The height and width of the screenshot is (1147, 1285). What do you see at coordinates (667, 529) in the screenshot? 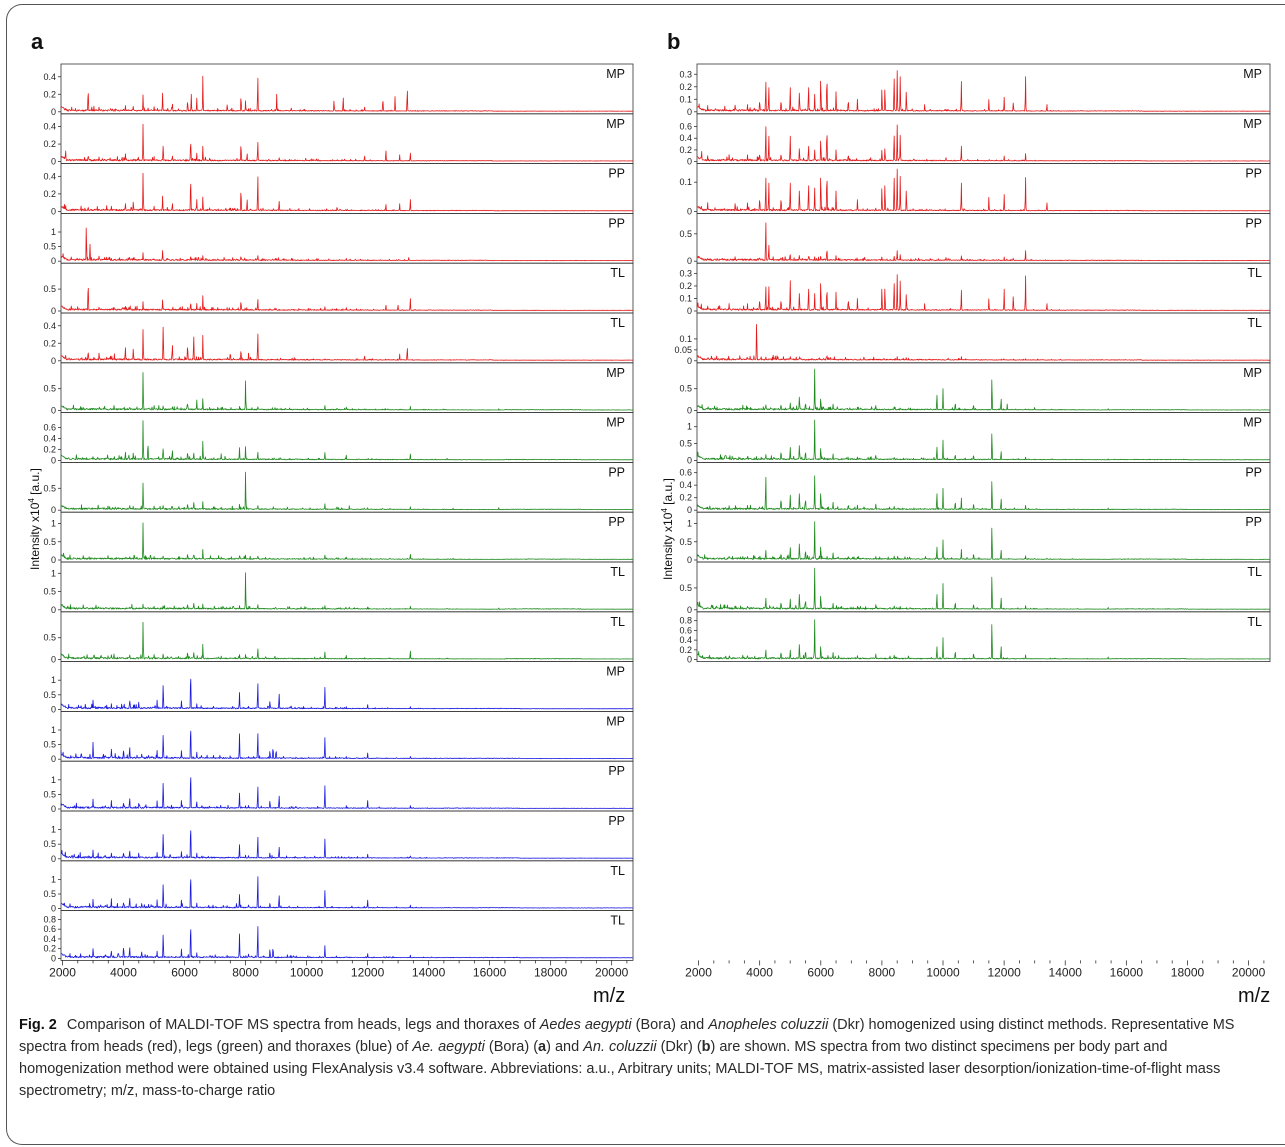
I see `y-axis-label-b: Intensity x104 [a.u.]` at bounding box center [667, 529].